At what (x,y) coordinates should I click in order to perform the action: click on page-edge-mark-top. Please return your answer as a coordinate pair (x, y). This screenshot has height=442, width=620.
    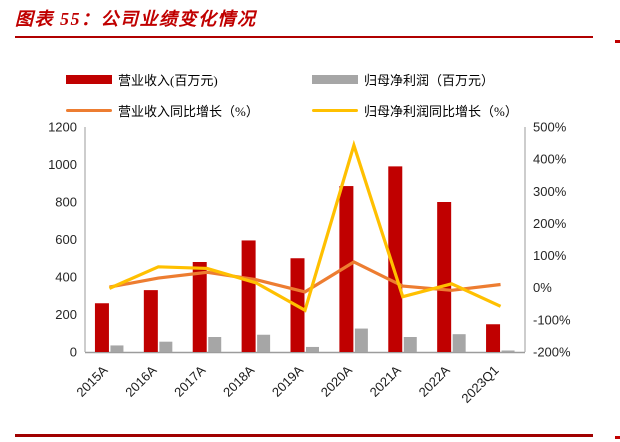
    Looking at the image, I should click on (617, 41).